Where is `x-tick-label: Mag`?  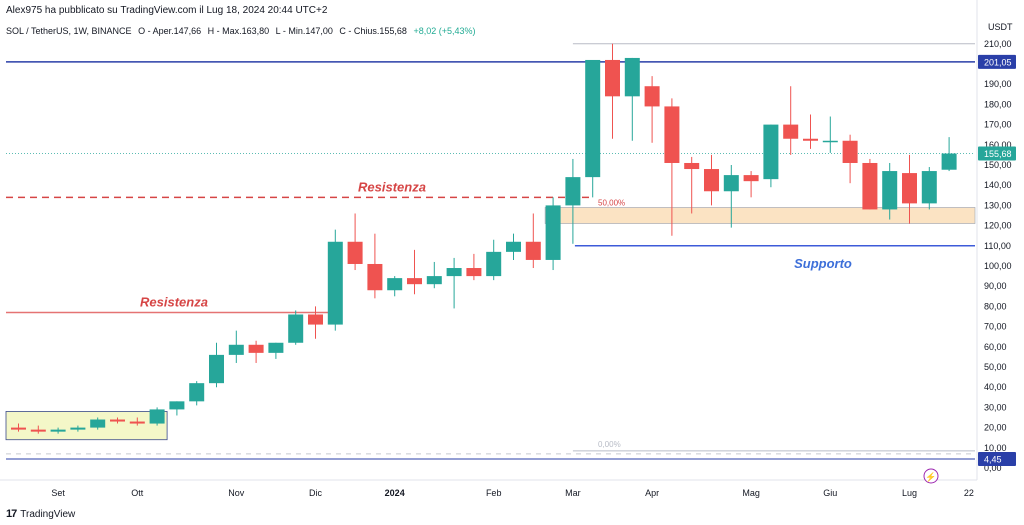 x-tick-label: Mag is located at coordinates (751, 493).